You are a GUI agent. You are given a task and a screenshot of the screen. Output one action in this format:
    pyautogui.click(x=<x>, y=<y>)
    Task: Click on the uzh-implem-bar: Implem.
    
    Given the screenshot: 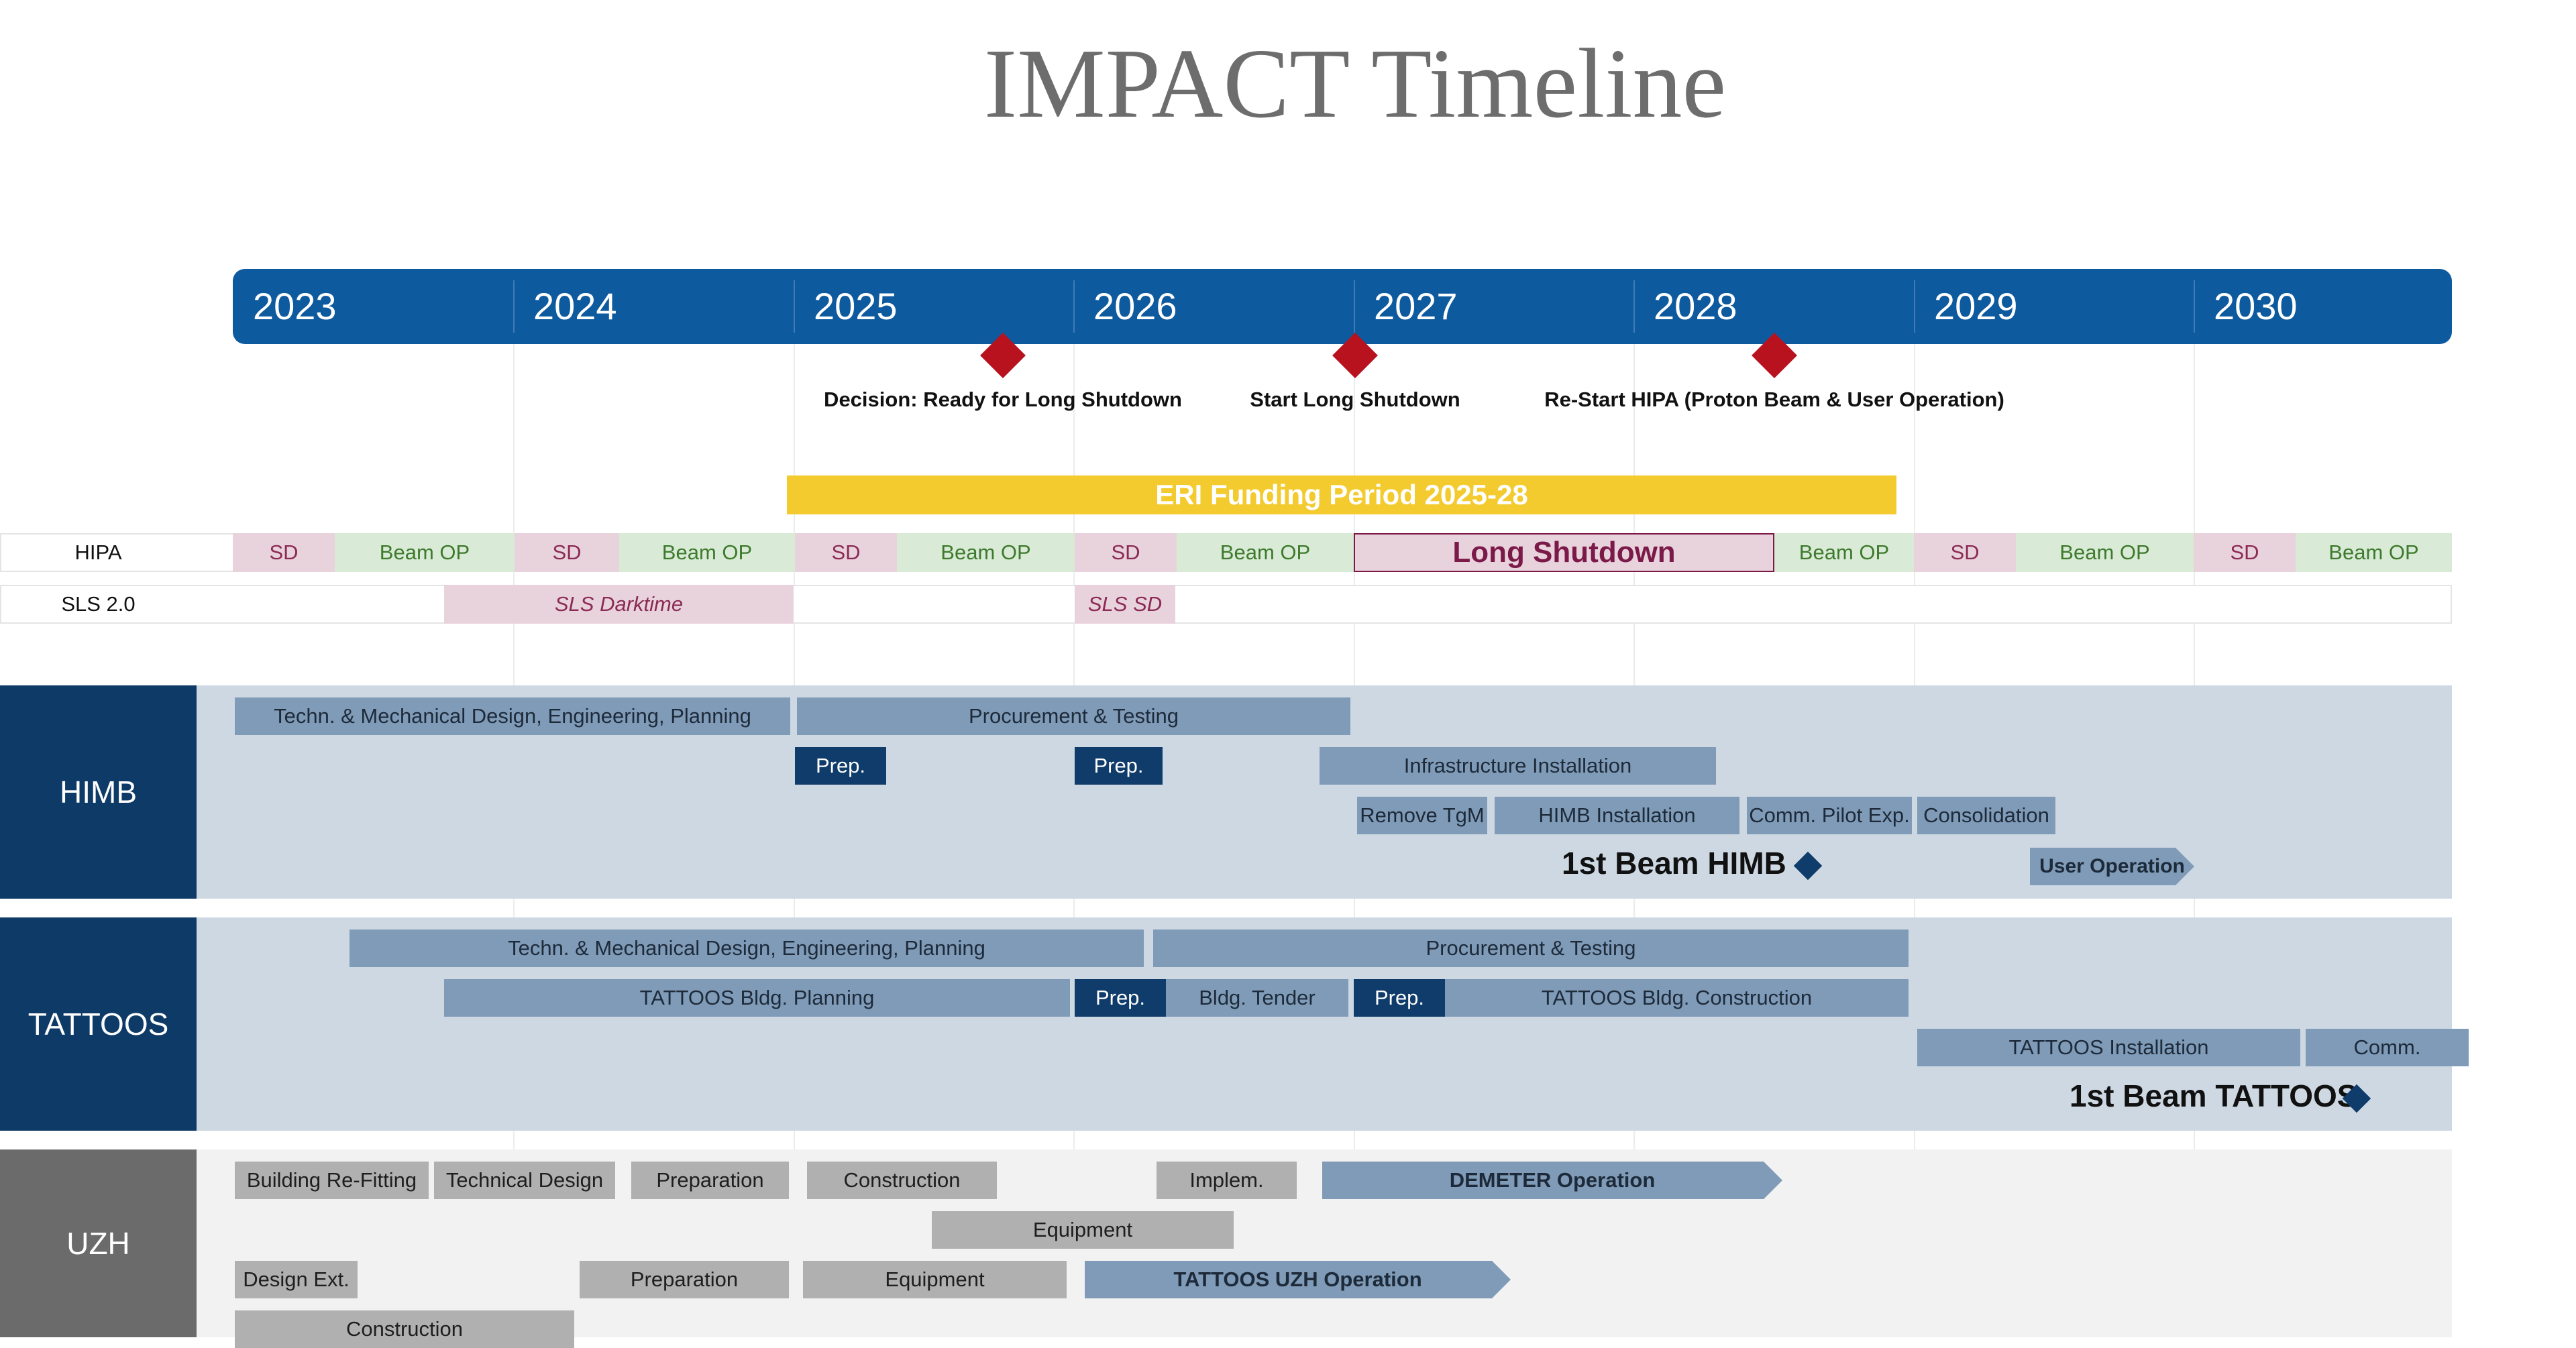 What is the action you would take?
    pyautogui.click(x=1227, y=1180)
    